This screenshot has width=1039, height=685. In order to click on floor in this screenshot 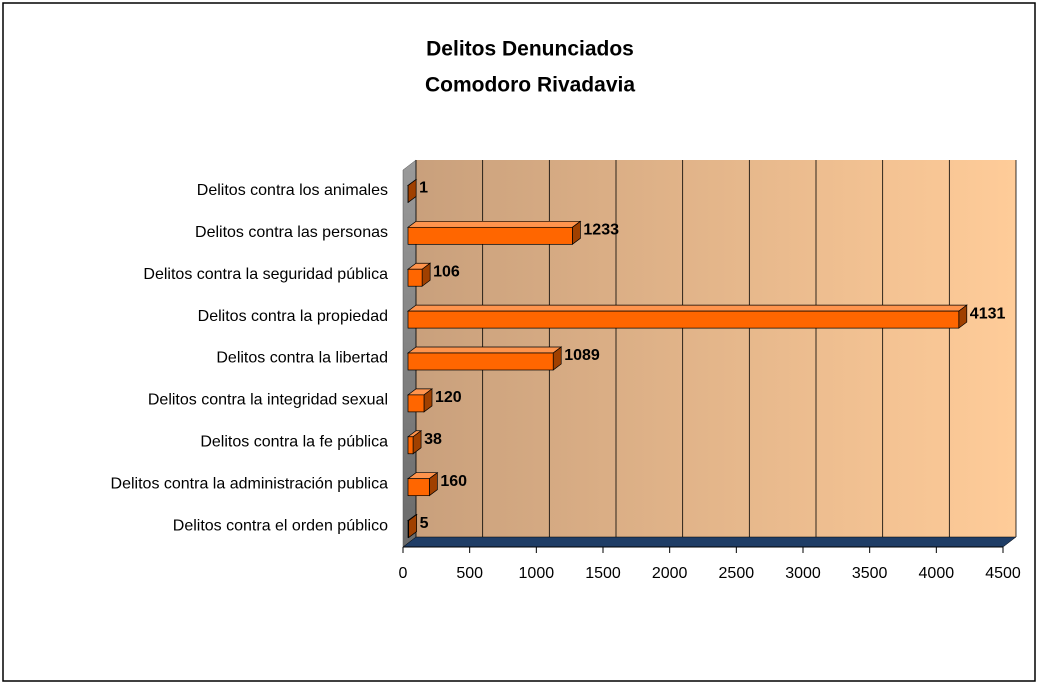, I will do `click(709, 542)`.